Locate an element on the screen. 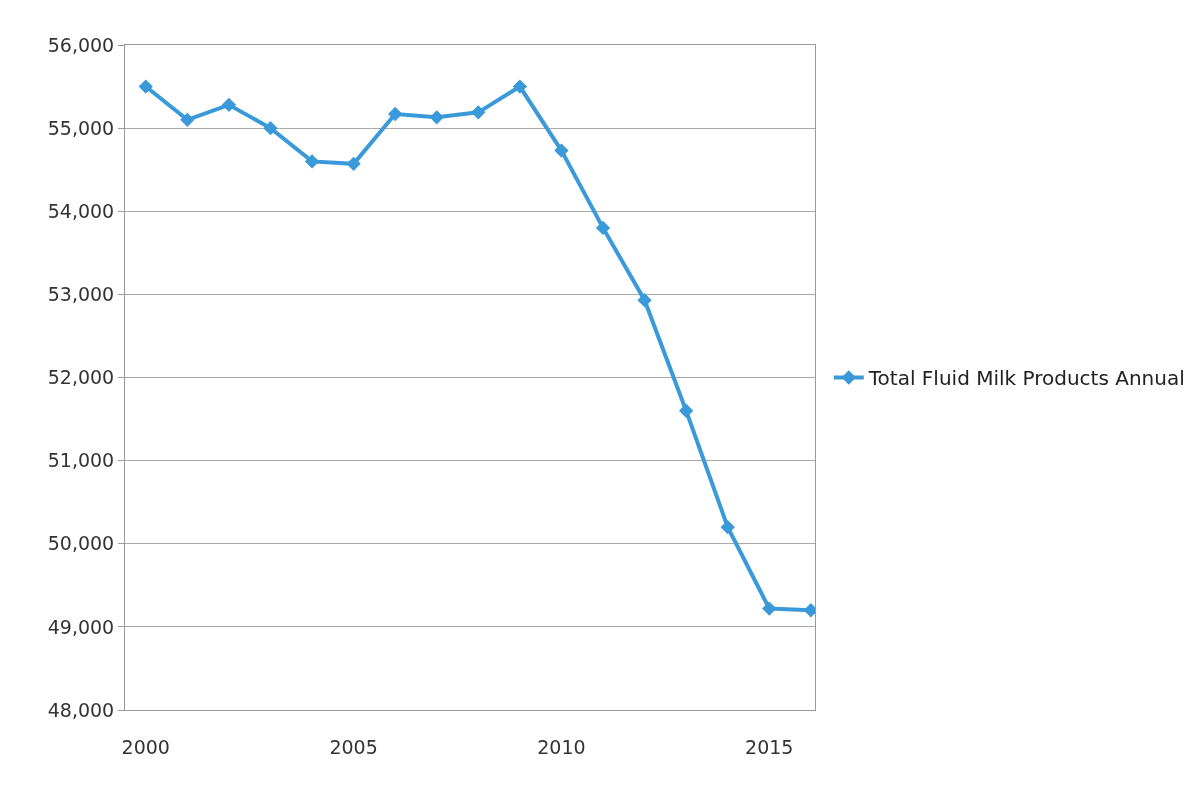 Image resolution: width=1203 pixels, height=795 pixels. x-tick-label: 2000 is located at coordinates (145, 746).